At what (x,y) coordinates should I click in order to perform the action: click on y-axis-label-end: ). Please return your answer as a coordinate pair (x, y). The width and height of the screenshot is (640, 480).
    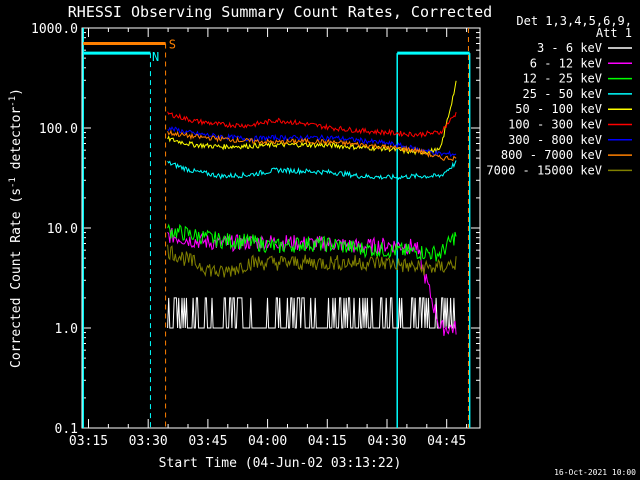
    Looking at the image, I should click on (16, 92).